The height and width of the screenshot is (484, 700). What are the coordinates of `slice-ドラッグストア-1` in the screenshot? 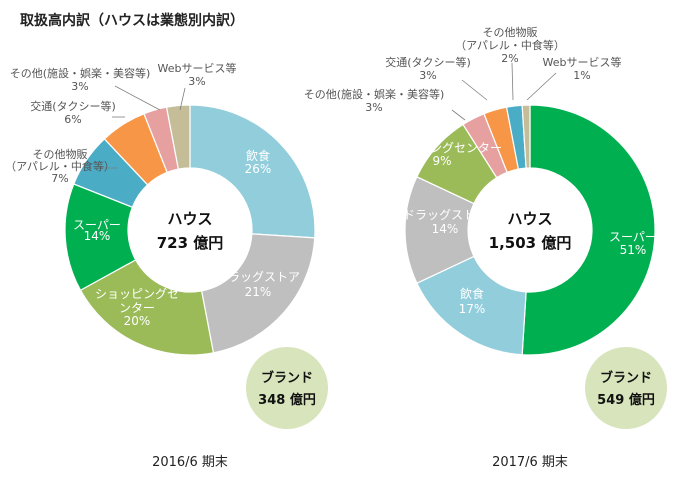 It's located at (258, 293).